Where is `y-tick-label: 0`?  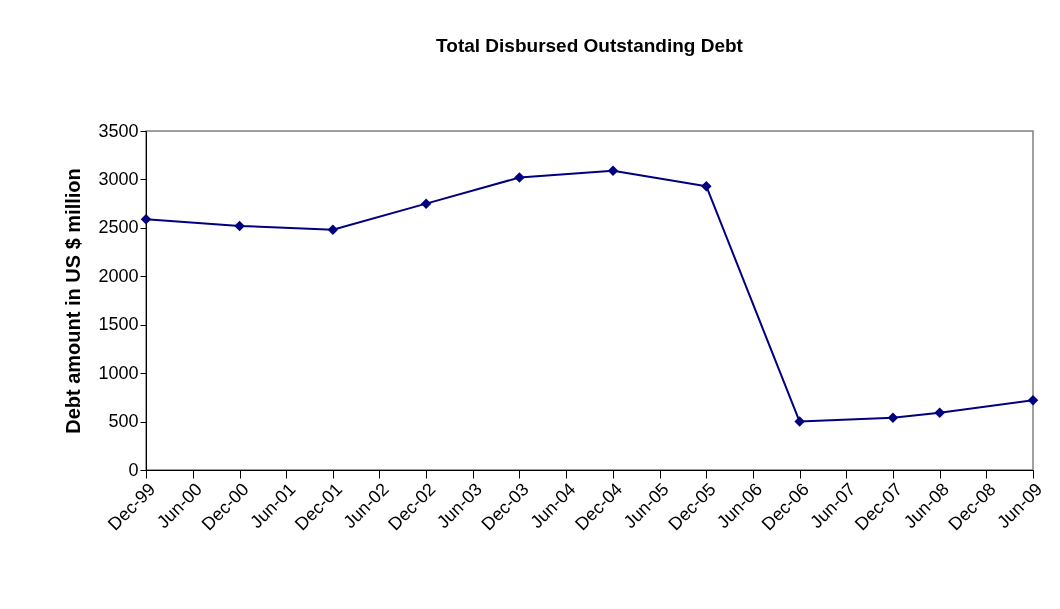
y-tick-label: 0 is located at coordinates (133, 469).